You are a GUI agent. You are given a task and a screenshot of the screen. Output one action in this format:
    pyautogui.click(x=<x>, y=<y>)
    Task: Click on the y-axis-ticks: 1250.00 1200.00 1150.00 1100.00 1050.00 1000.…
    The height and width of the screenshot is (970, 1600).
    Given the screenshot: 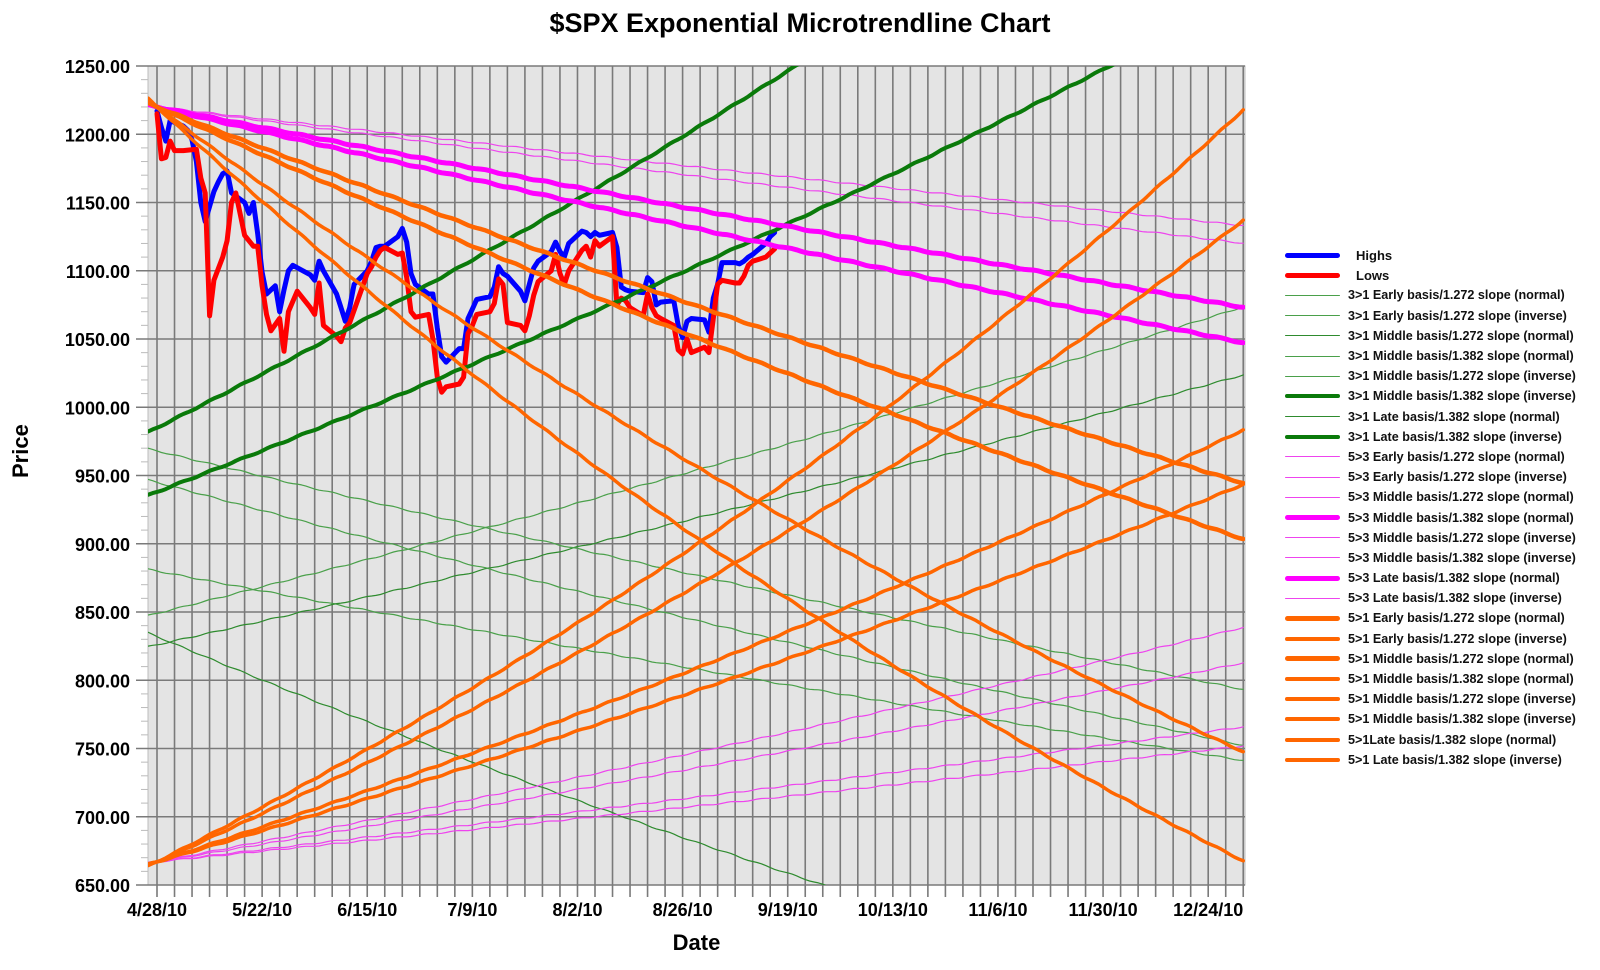 What is the action you would take?
    pyautogui.click(x=97, y=476)
    